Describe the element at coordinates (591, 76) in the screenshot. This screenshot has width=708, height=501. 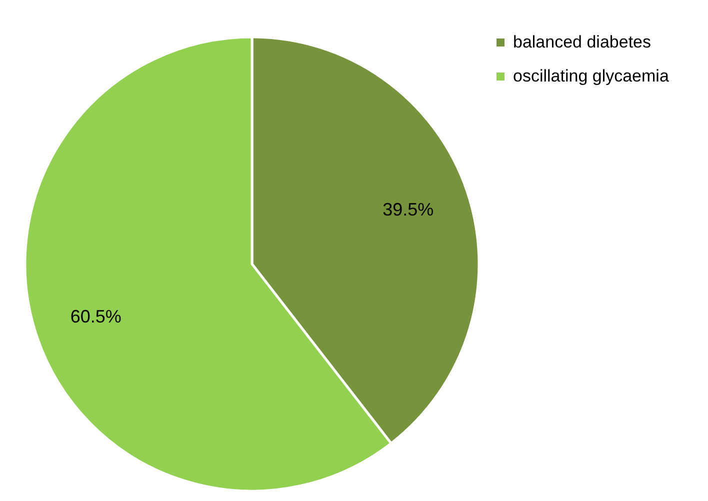
I see `legend-label: oscillating glycaemia` at that location.